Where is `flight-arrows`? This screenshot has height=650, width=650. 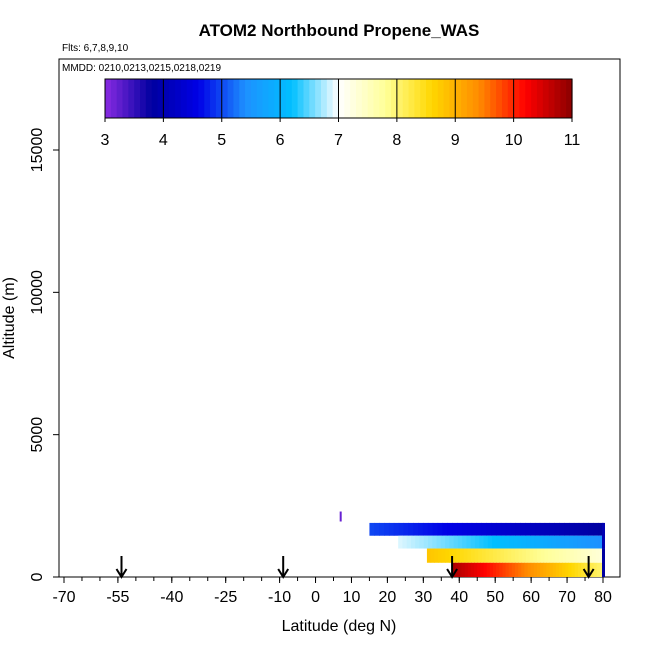
flight-arrows is located at coordinates (355, 567).